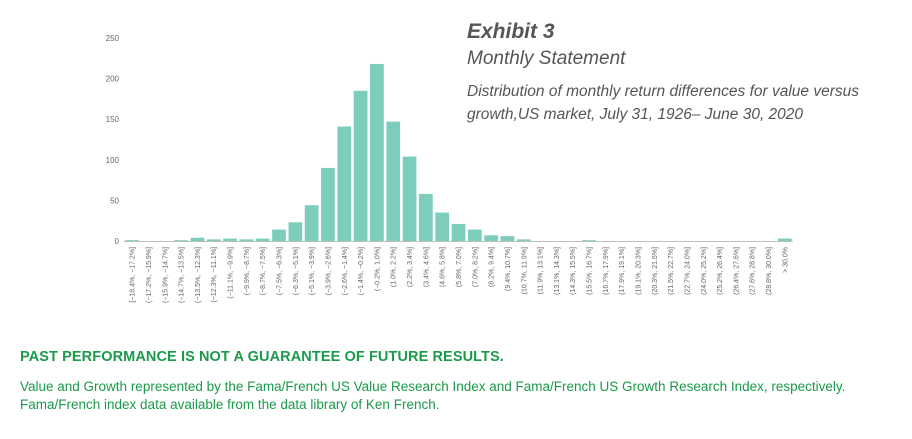 This screenshot has height=439, width=912. I want to click on x-tick-label: (−12.3%, −11.1%], so click(214, 275).